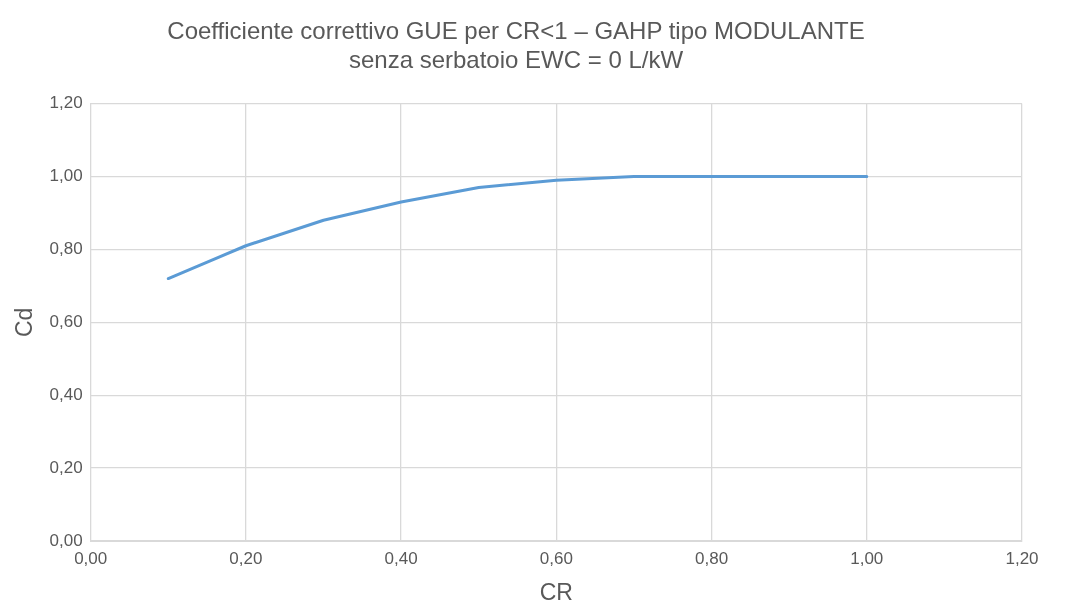 The height and width of the screenshot is (609, 1072). I want to click on y-tick-label: 0,80, so click(66, 249).